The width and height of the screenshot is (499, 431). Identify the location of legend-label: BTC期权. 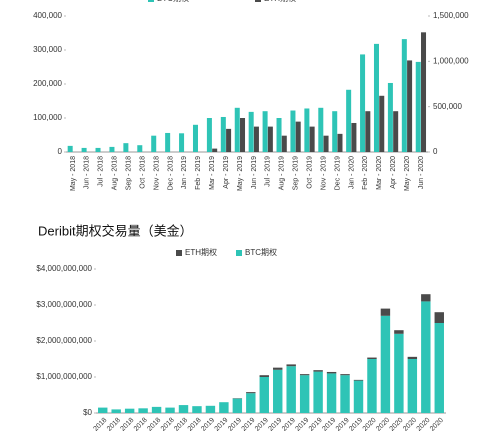
(261, 252).